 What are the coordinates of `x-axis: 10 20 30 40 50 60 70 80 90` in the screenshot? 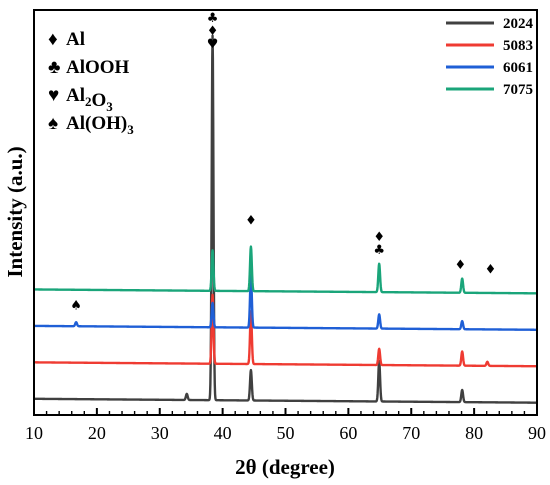 It's located at (285, 425).